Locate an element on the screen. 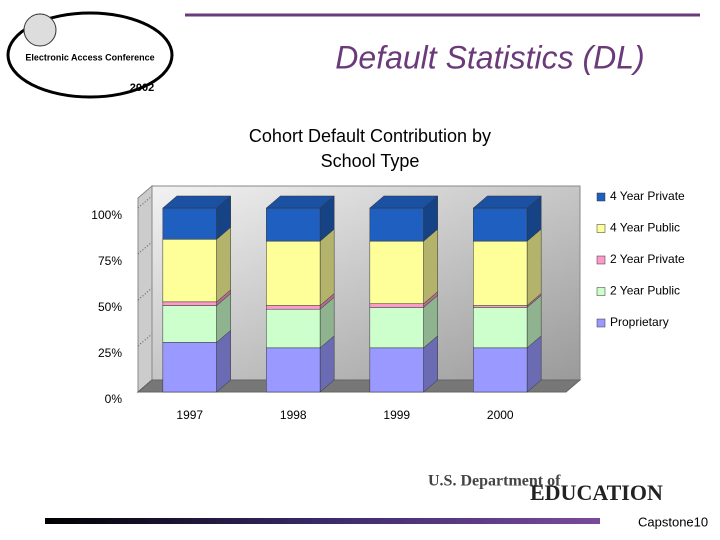 This screenshot has height=540, width=720. logo-ring is located at coordinates (90, 55).